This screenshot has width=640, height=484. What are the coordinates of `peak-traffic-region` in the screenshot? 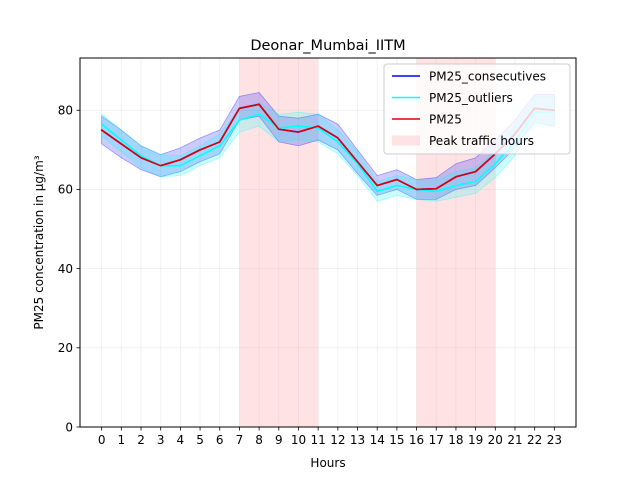 It's located at (279, 242).